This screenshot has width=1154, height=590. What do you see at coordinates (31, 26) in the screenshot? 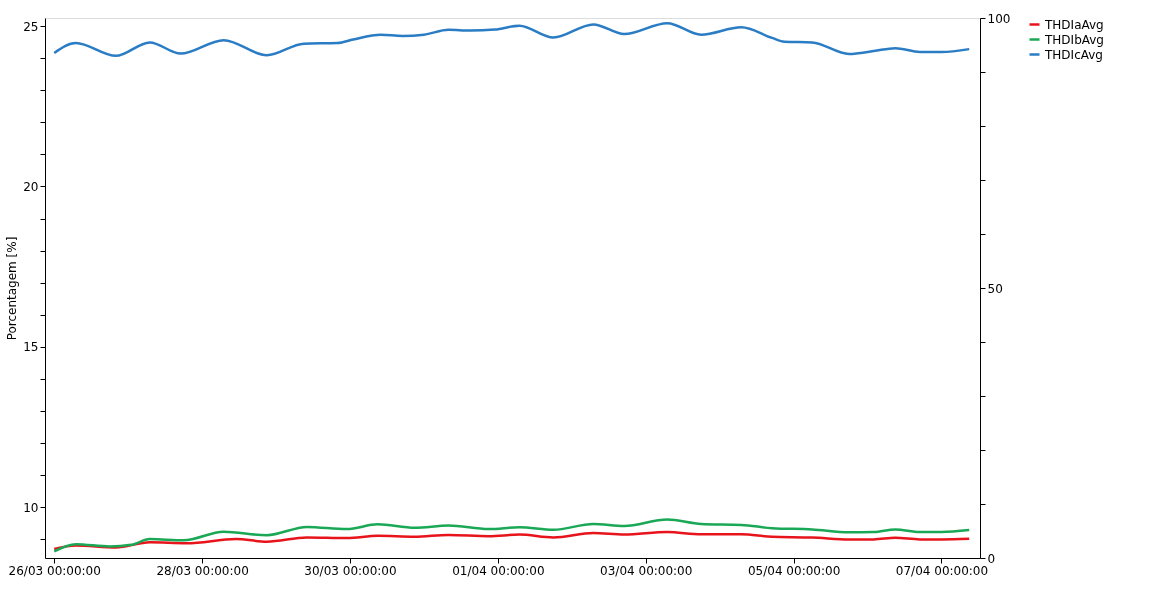
I see `y-tick-label: 25` at bounding box center [31, 26].